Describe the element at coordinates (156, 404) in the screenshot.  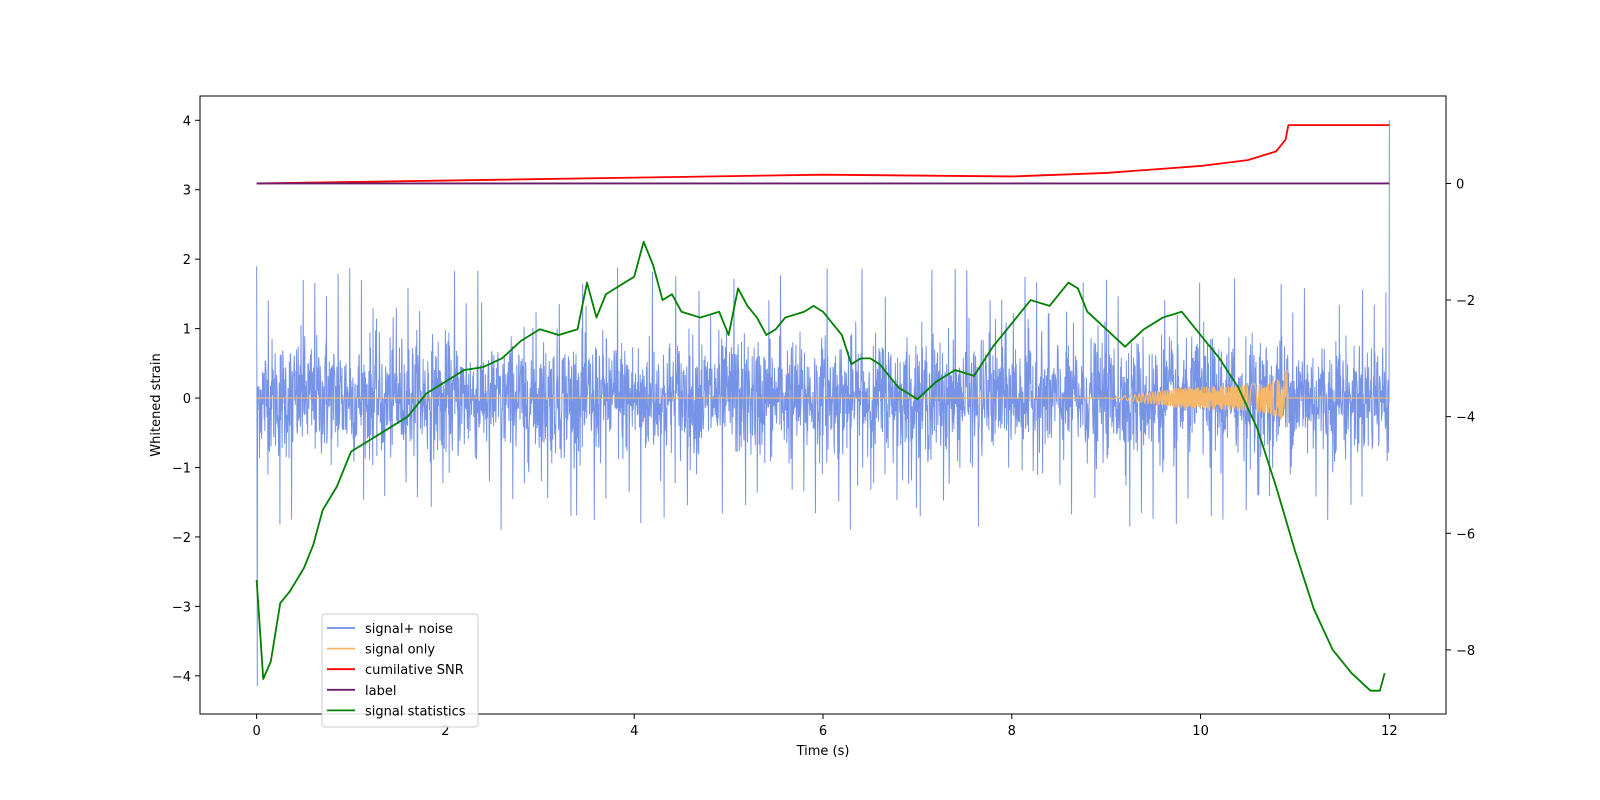
I see `y-axis-left-label: Whitened strain` at that location.